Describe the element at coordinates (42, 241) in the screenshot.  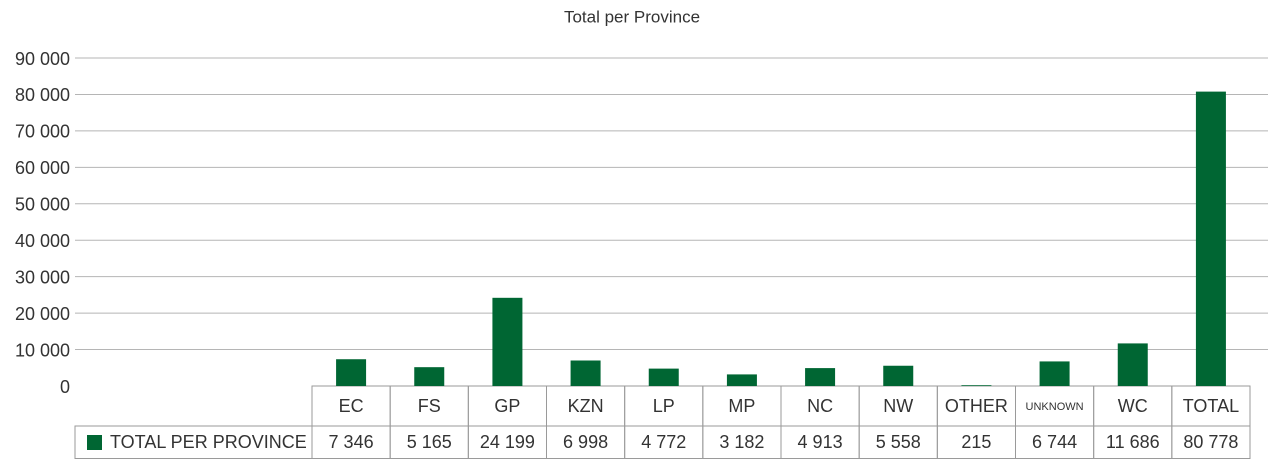
I see `y-tick-label: 40 000` at that location.